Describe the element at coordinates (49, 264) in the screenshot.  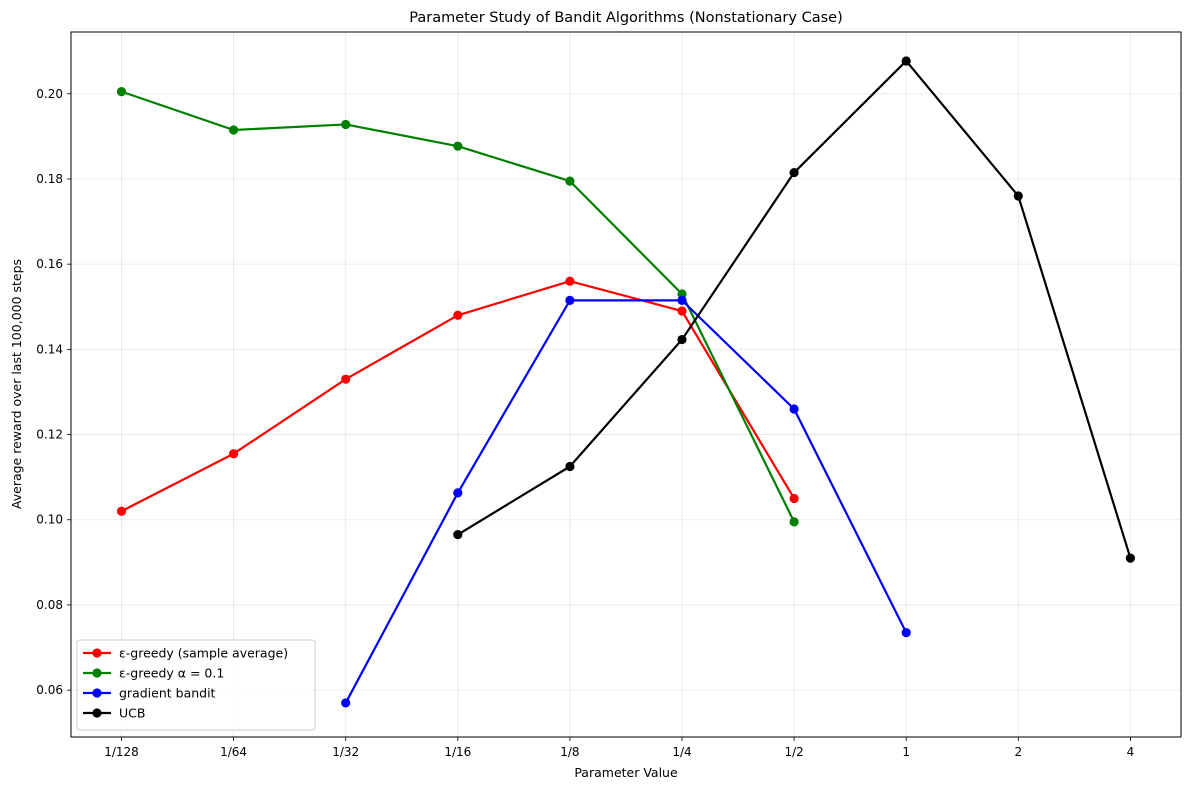
I see `y-tick-label: 0.16` at that location.